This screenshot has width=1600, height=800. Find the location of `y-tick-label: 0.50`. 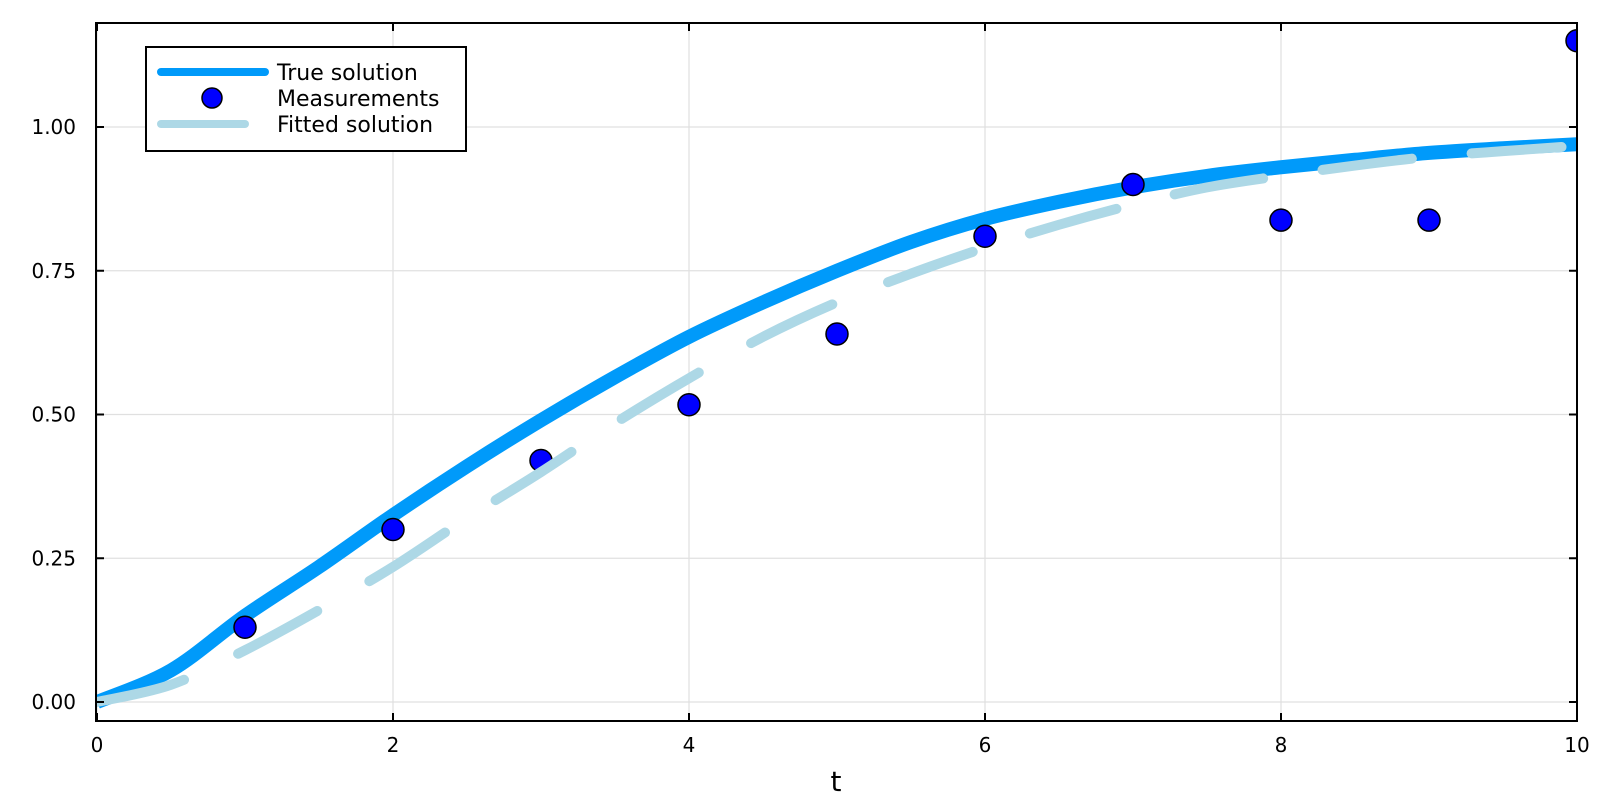

y-tick-label: 0.50 is located at coordinates (53, 415).